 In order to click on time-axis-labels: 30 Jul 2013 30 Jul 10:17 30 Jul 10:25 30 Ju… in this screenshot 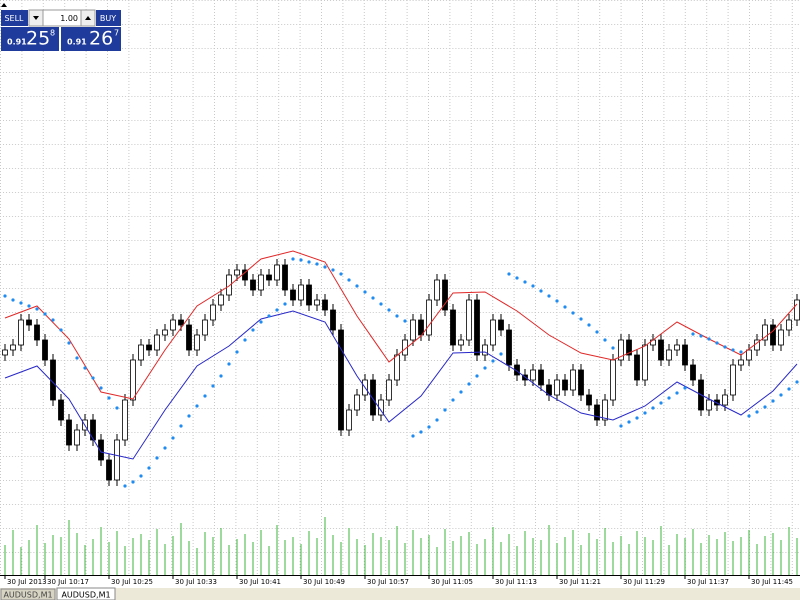, I will do `click(398, 580)`.